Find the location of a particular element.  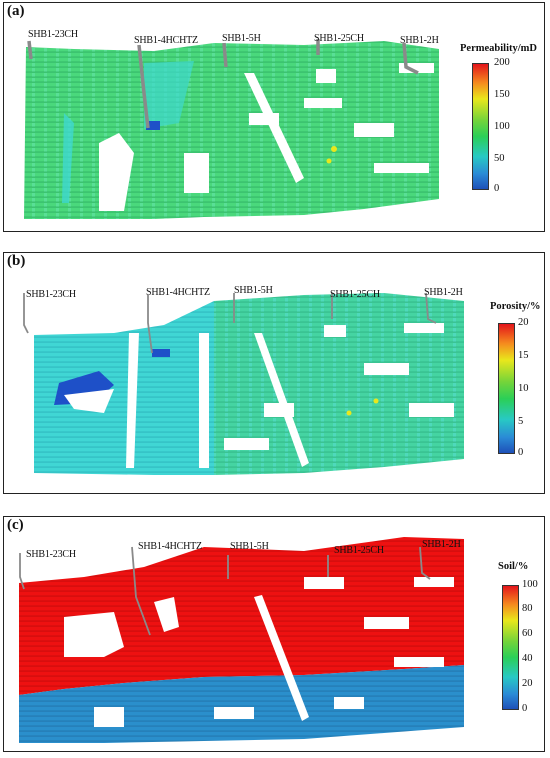

colorbar-tick: 10 is located at coordinates (523, 388).